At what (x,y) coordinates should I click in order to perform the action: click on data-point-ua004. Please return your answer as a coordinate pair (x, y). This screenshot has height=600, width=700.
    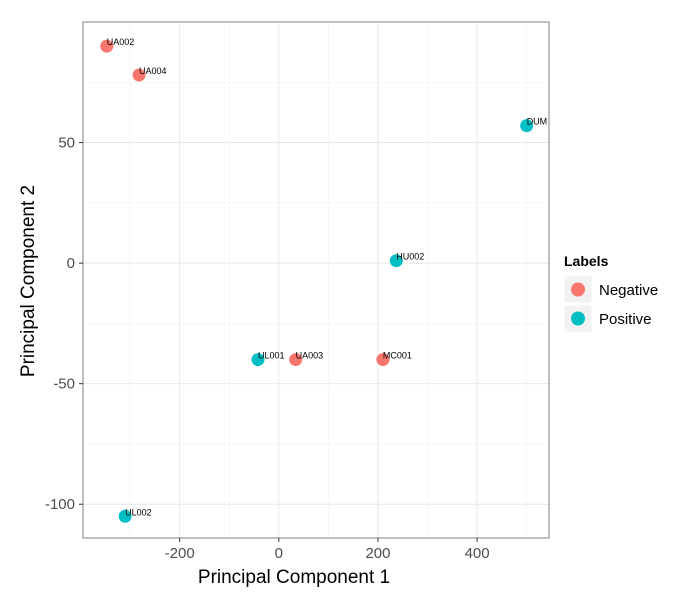
    Looking at the image, I should click on (139, 75).